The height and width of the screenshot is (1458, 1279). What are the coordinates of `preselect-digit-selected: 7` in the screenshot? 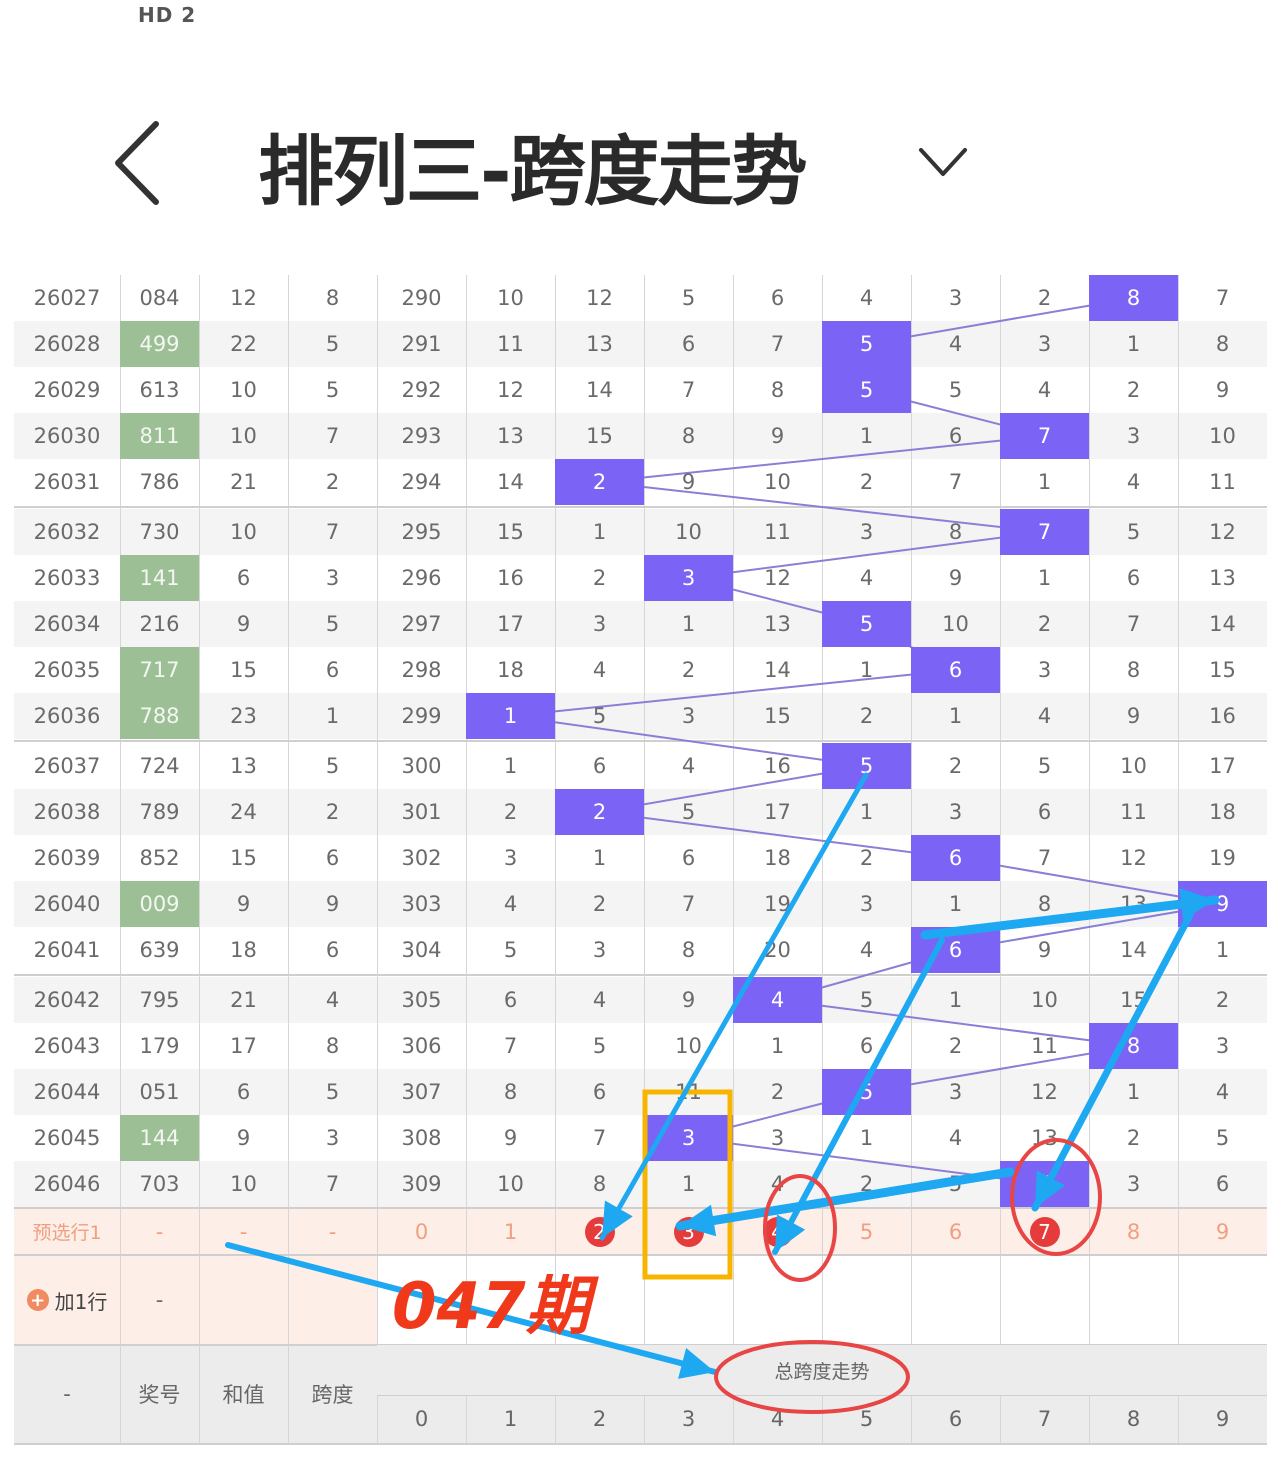 It's located at (1044, 1231).